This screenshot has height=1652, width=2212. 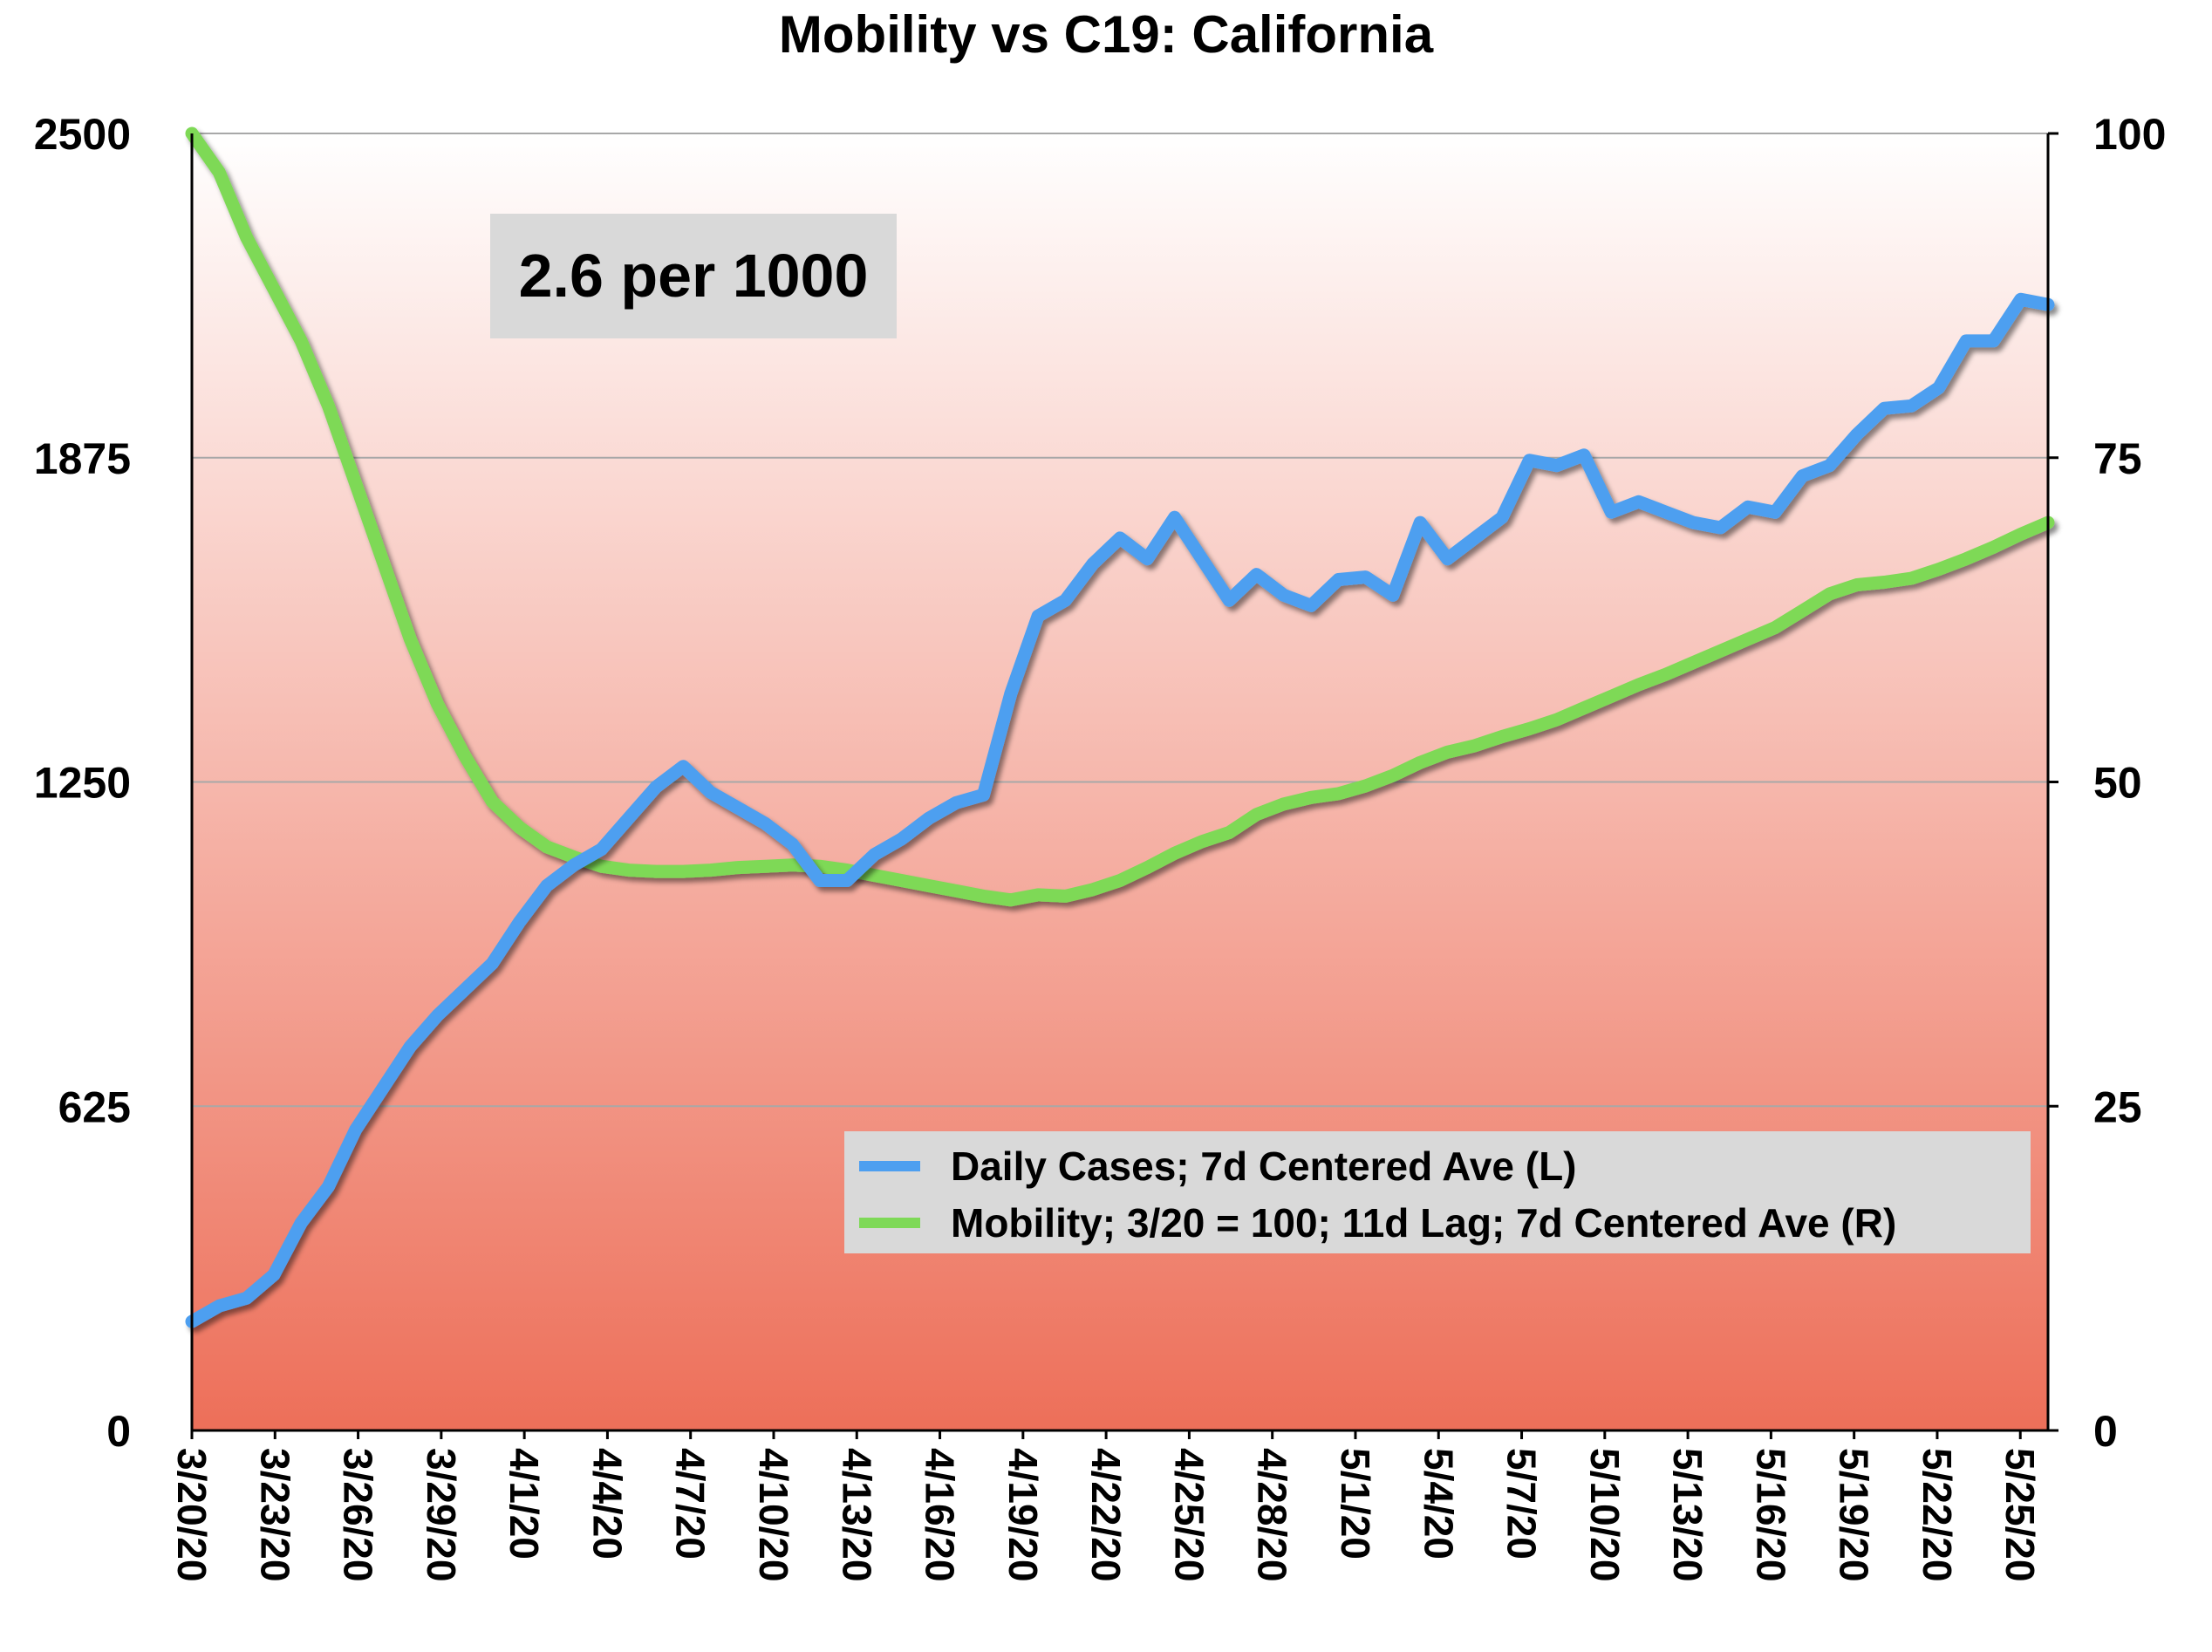 What do you see at coordinates (1023, 1514) in the screenshot?
I see `x-tick-label: 4/19/20` at bounding box center [1023, 1514].